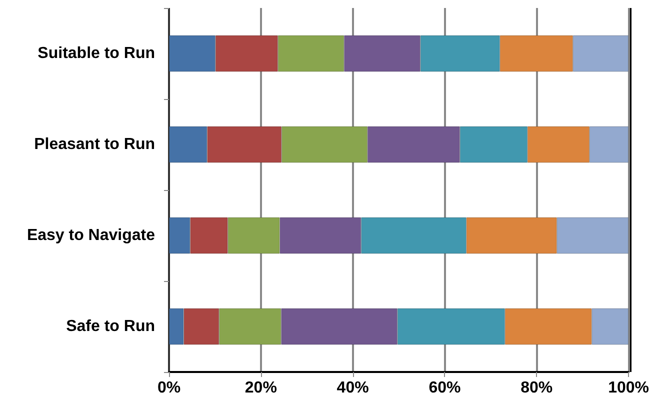 The width and height of the screenshot is (660, 401). I want to click on x-tick-label: 40%, so click(352, 388).